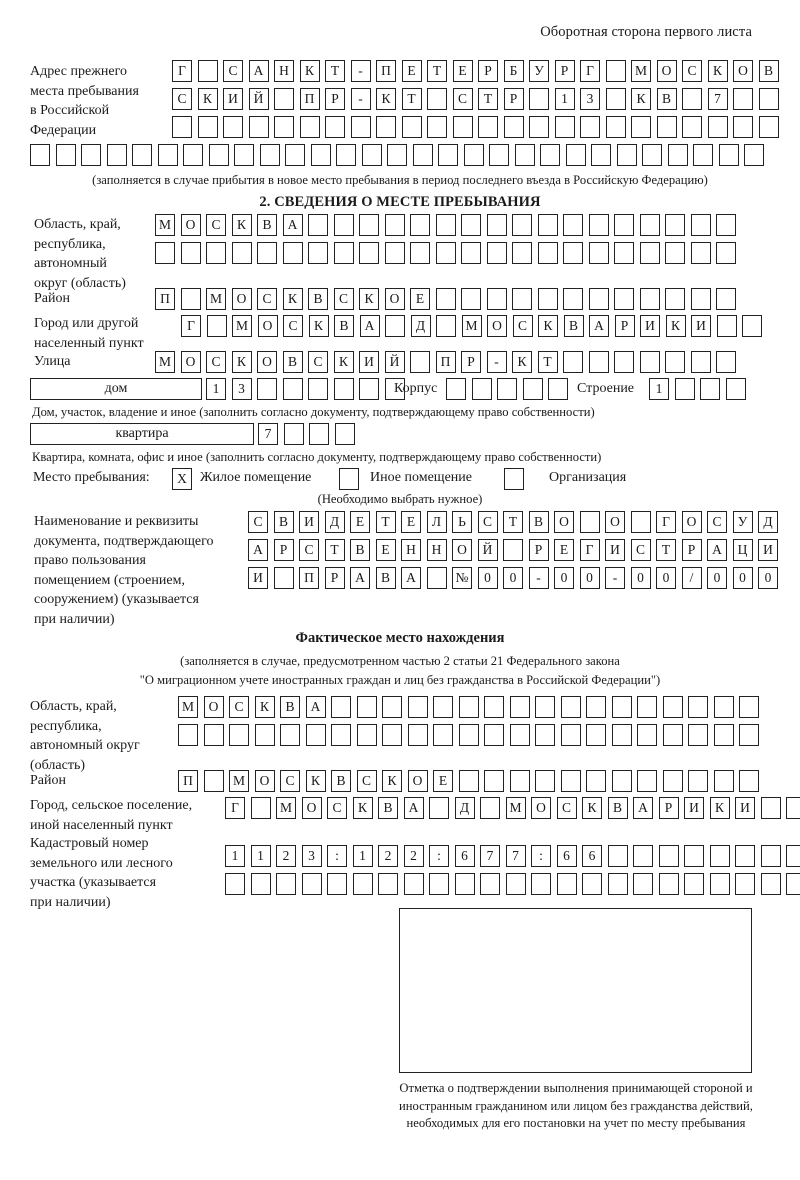  I want to click on char-cell: 3, so click(311, 856).